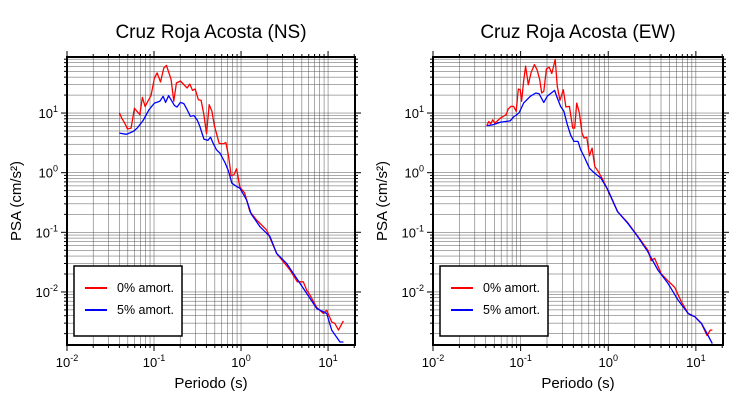 The image size is (730, 400). I want to click on chart-title: Cruz Roja Acosta (NS), so click(210, 32).